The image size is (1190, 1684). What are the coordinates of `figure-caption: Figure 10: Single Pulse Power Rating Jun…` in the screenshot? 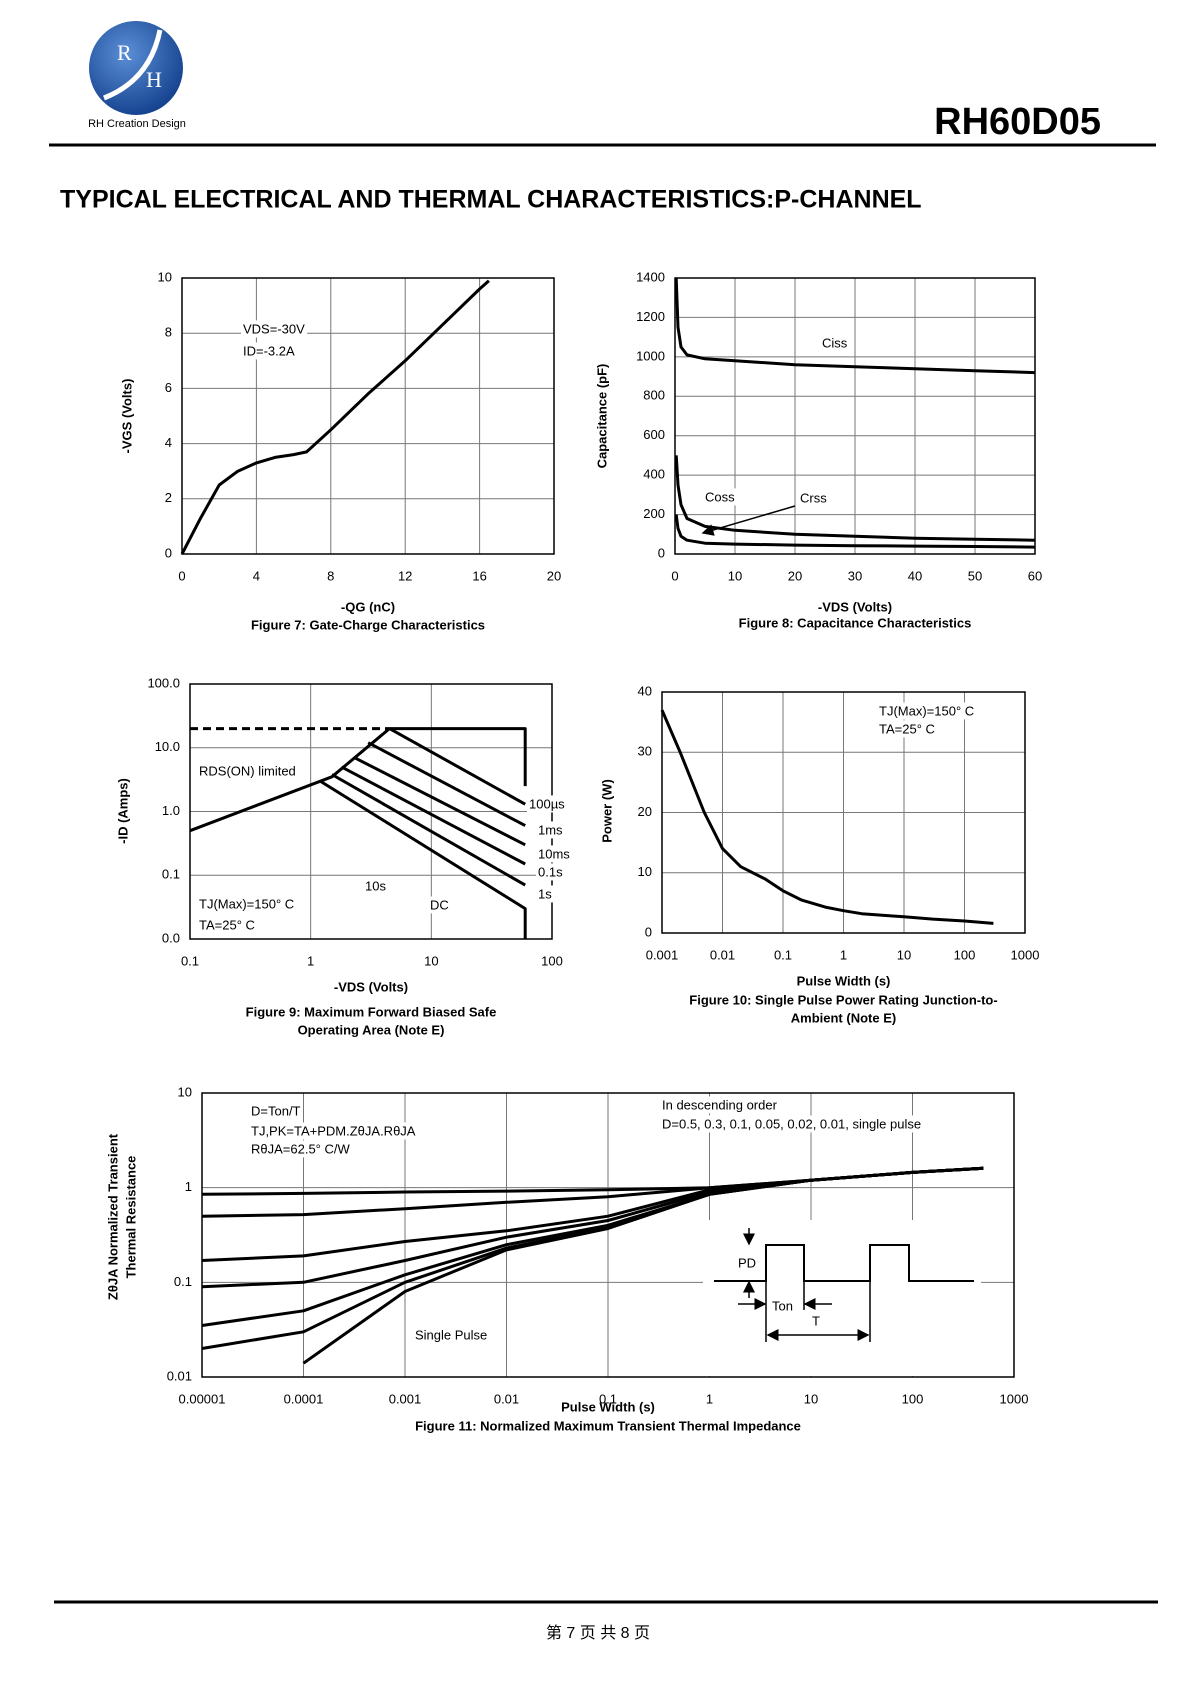 It's located at (843, 999).